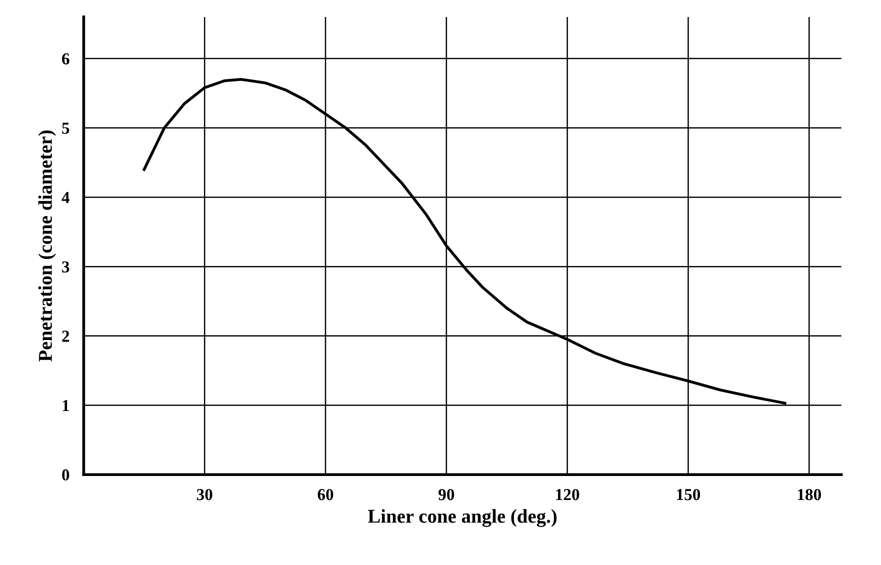  Describe the element at coordinates (809, 494) in the screenshot. I see `x-tick-label: 180` at that location.